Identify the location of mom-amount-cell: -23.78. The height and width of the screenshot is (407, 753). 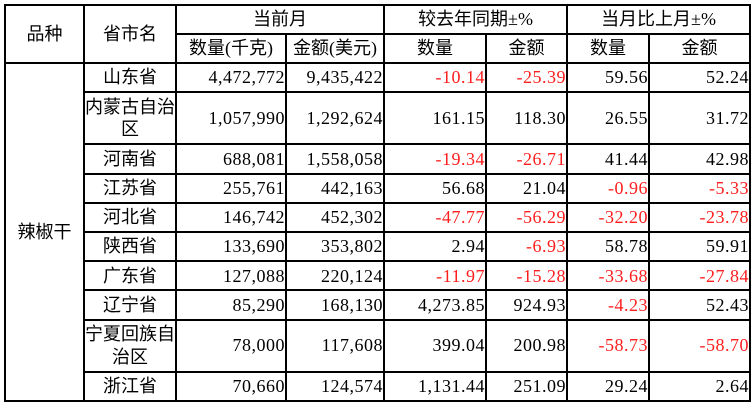
(699, 217).